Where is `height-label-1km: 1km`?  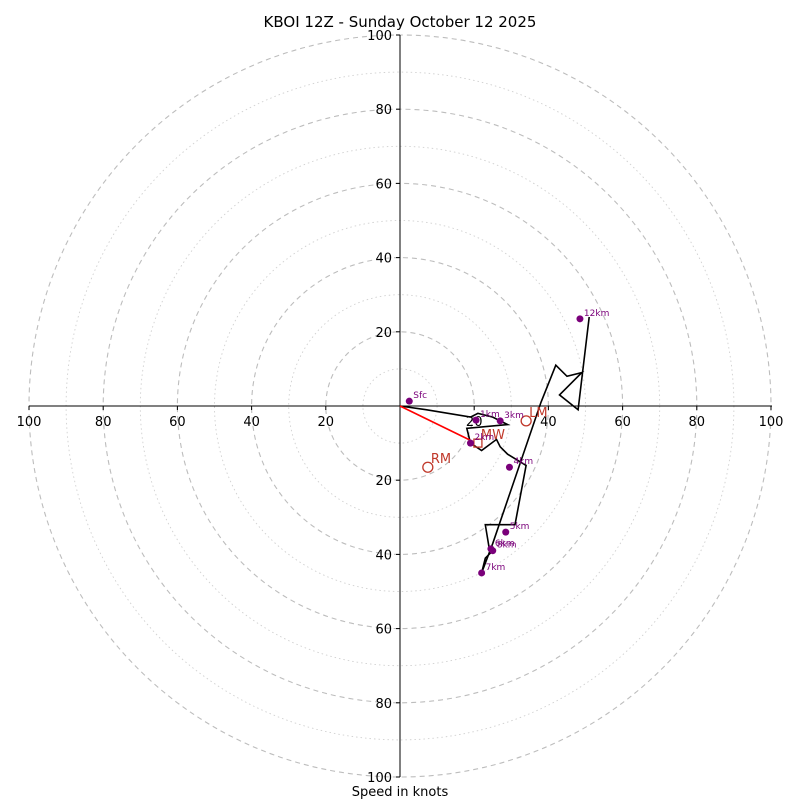 height-label-1km: 1km is located at coordinates (490, 415).